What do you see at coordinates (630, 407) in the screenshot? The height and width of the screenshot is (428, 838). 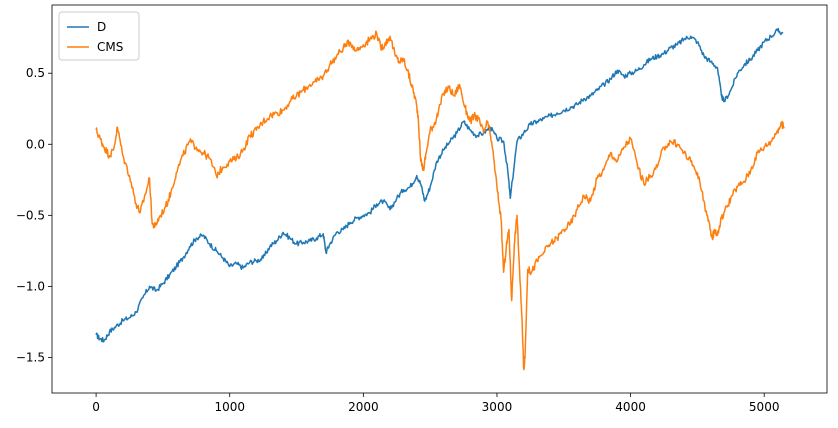 I see `x-tick-label: 4000` at bounding box center [630, 407].